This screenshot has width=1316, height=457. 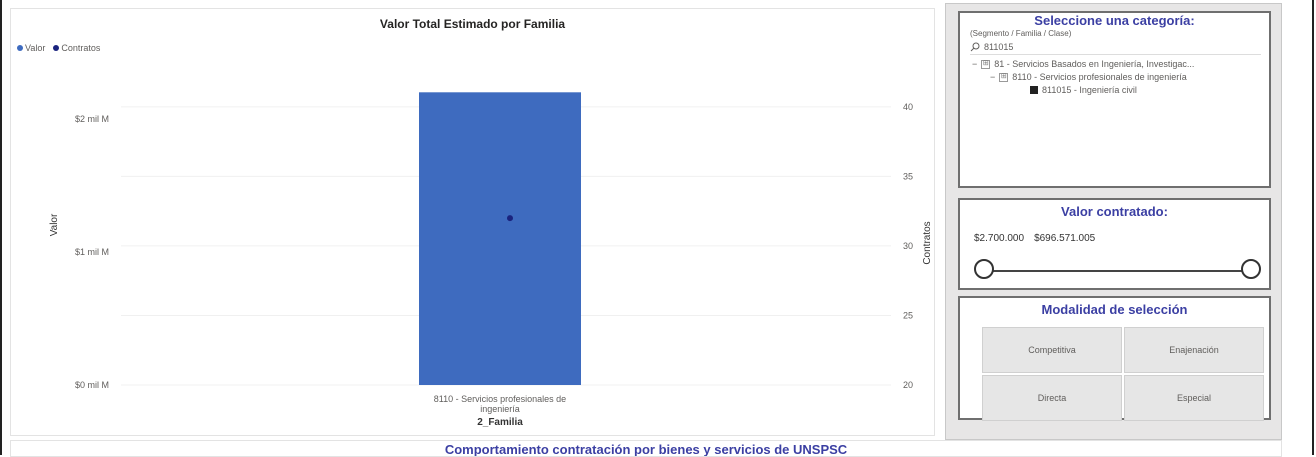 I want to click on category-slicer-subtitle: (Segmento / Familia / Clase), so click(x=1021, y=33).